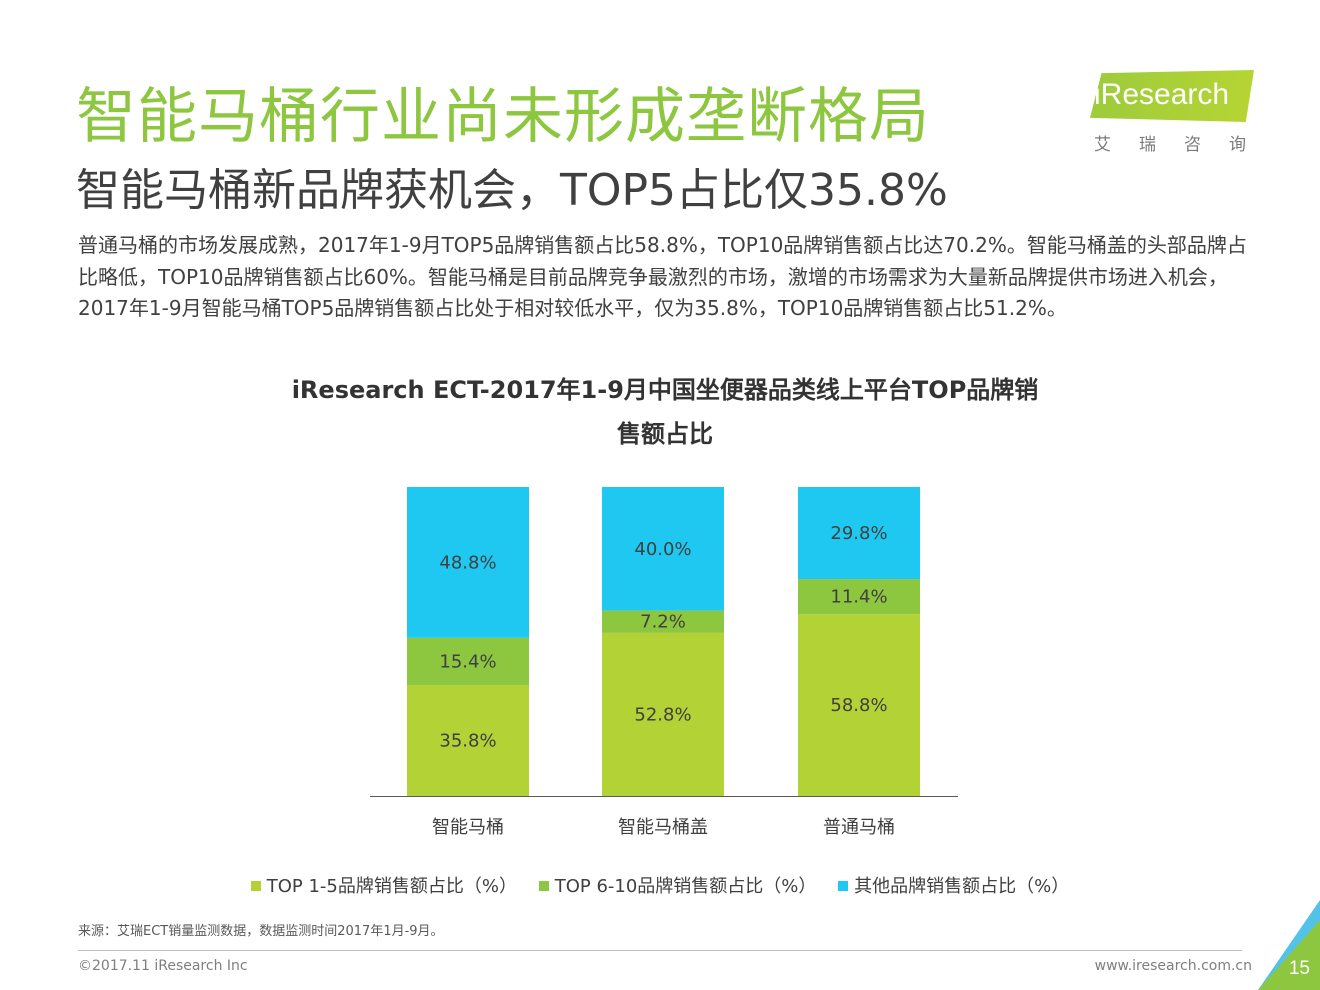  Describe the element at coordinates (468, 827) in the screenshot. I see `x-tick-label-0: 智能马桶` at that location.